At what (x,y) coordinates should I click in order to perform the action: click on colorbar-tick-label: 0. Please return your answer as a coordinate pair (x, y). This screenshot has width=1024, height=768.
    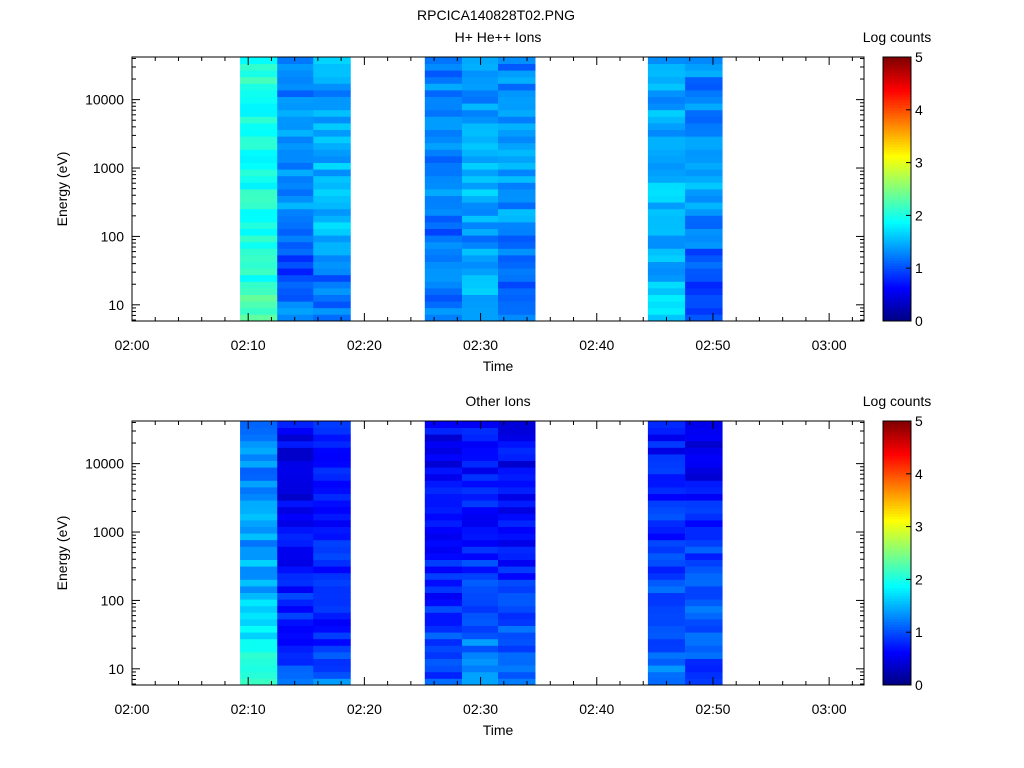
    Looking at the image, I should click on (919, 685).